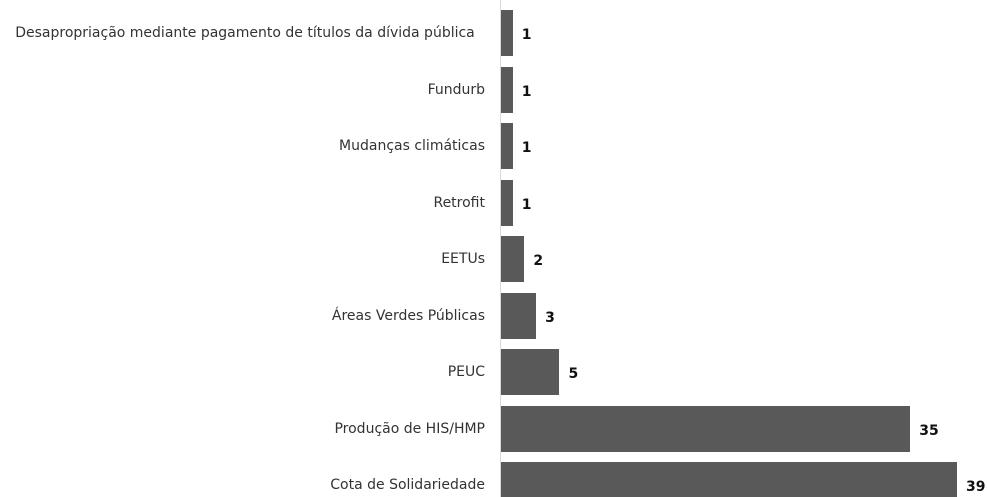  What do you see at coordinates (459, 202) in the screenshot?
I see `category-label: Retrofit` at bounding box center [459, 202].